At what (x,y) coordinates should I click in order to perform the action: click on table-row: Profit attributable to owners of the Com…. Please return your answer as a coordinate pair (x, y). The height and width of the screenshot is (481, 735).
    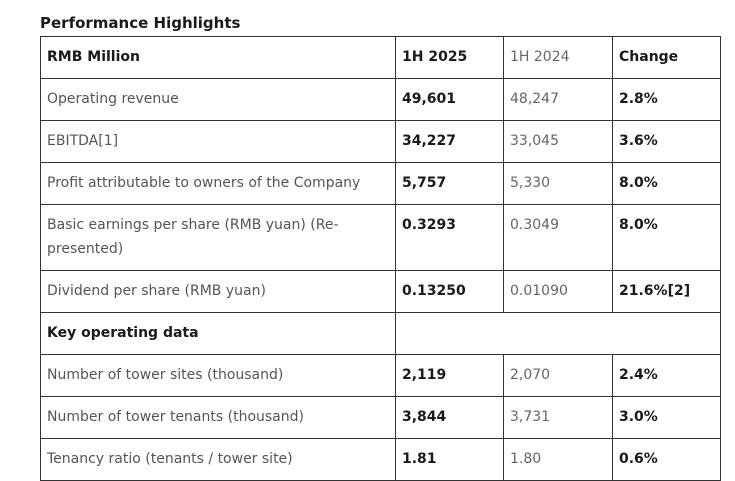
    Looking at the image, I should click on (380, 183).